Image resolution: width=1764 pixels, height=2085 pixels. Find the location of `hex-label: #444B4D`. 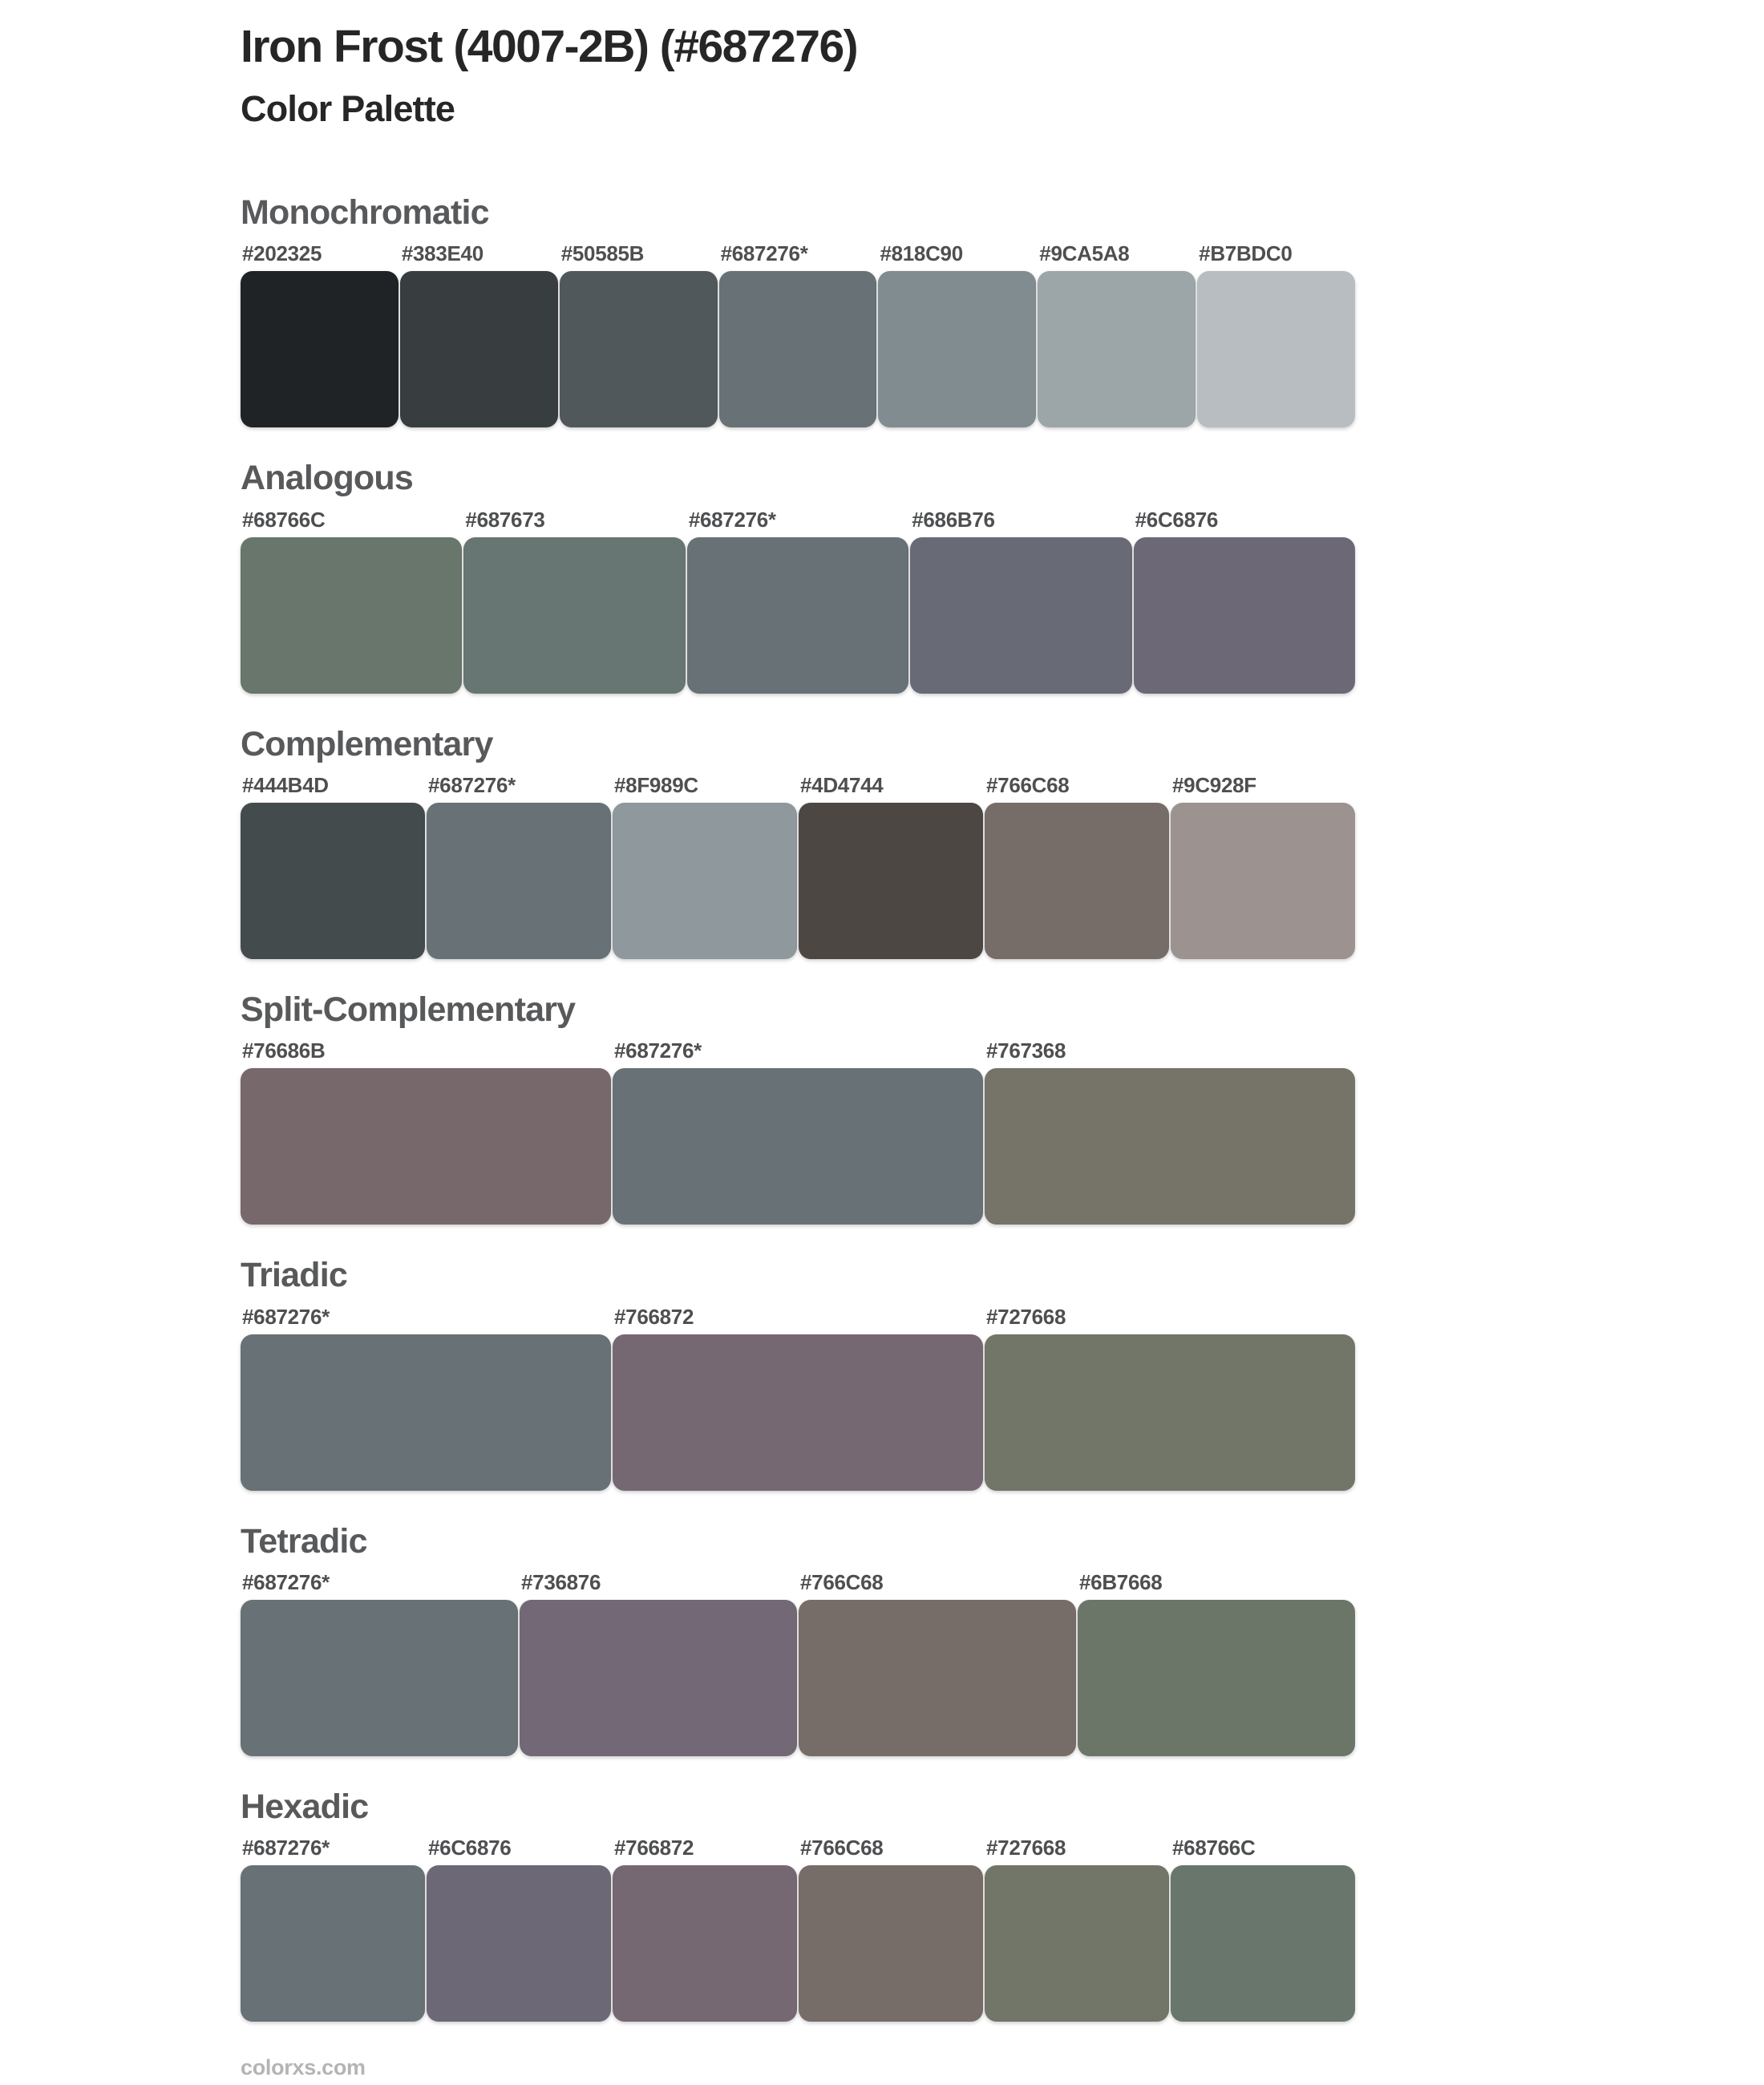

hex-label: #444B4D is located at coordinates (285, 785).